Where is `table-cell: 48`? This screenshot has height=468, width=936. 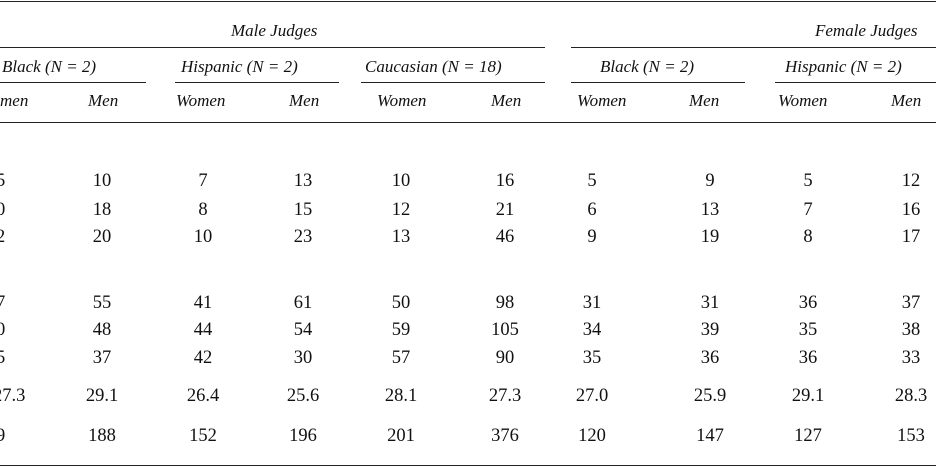 table-cell: 48 is located at coordinates (102, 330).